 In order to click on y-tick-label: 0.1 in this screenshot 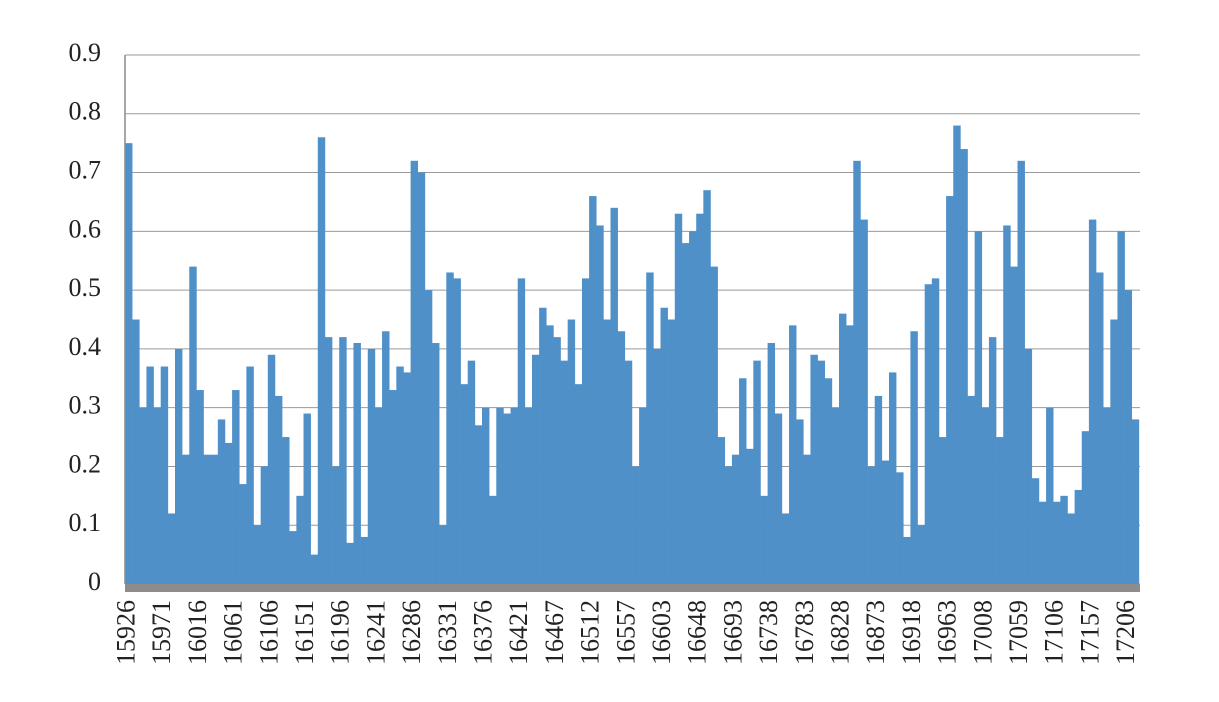, I will do `click(85, 522)`.